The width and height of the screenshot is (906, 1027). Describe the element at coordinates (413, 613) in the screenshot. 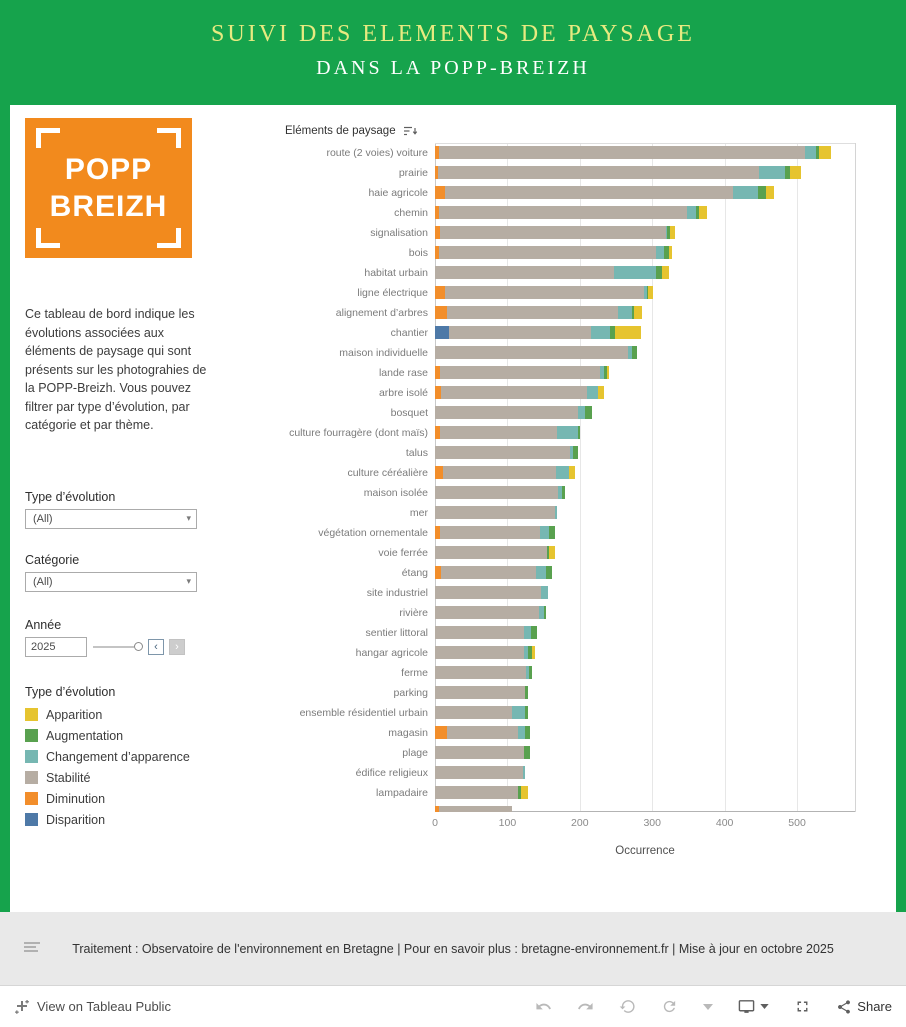

I see `row-label: rivière` at that location.